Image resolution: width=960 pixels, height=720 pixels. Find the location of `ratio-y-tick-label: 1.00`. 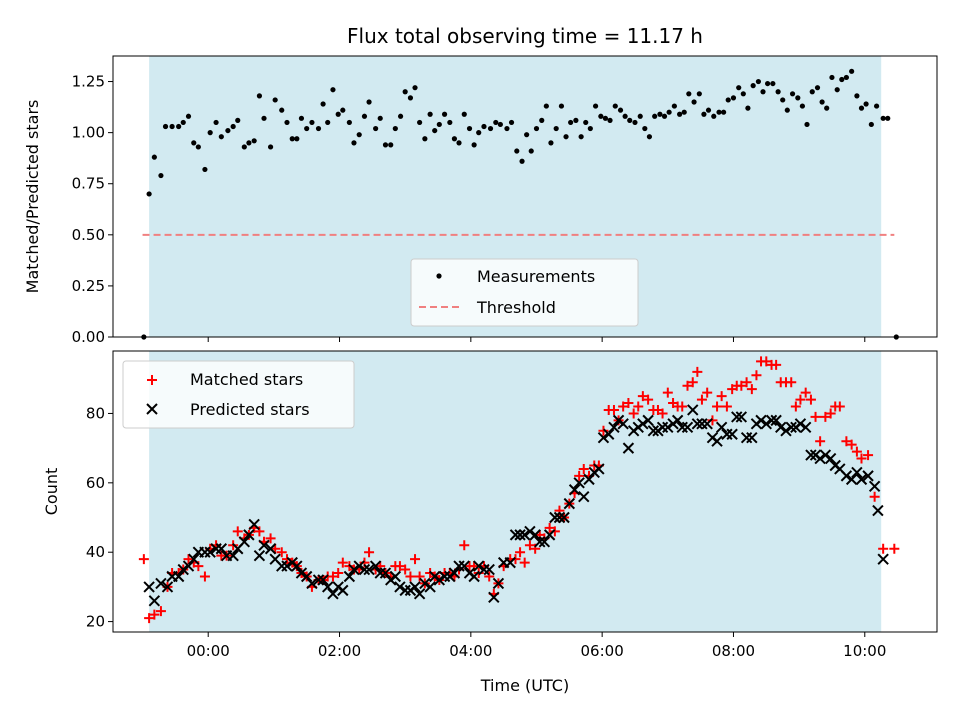

ratio-y-tick-label: 1.00 is located at coordinates (88, 133).